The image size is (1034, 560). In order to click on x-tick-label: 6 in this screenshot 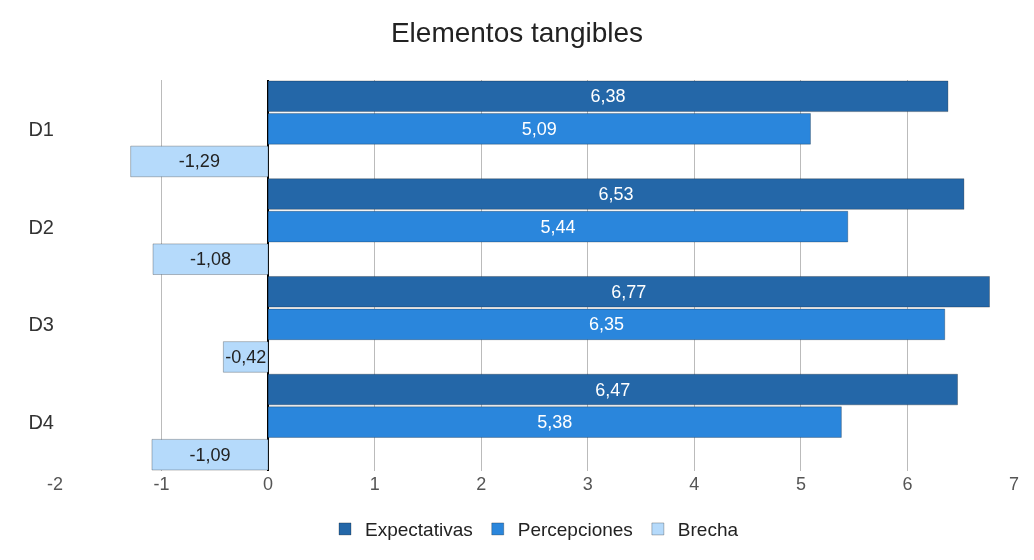, I will do `click(907, 484)`.